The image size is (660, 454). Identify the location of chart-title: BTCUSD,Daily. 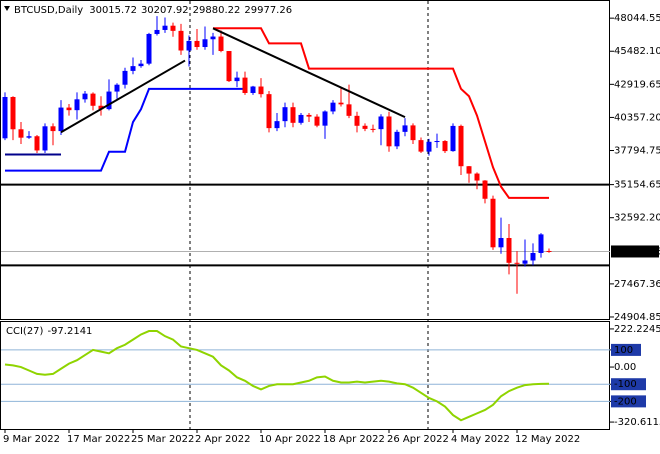
(48, 10).